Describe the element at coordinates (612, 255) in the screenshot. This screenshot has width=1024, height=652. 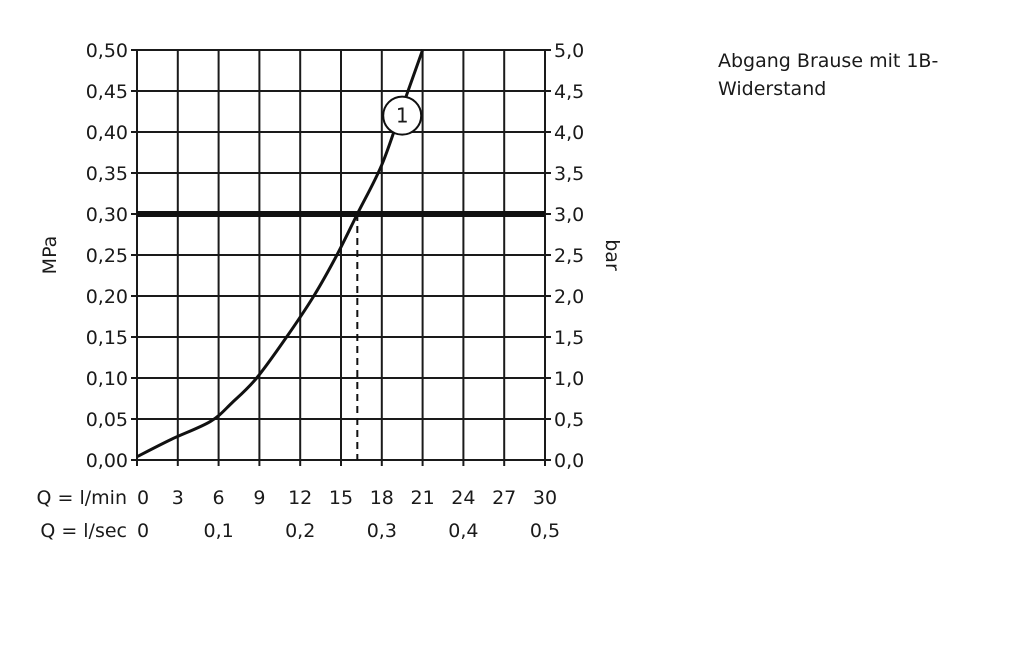
I see `y-axis-label-right: bar` at that location.